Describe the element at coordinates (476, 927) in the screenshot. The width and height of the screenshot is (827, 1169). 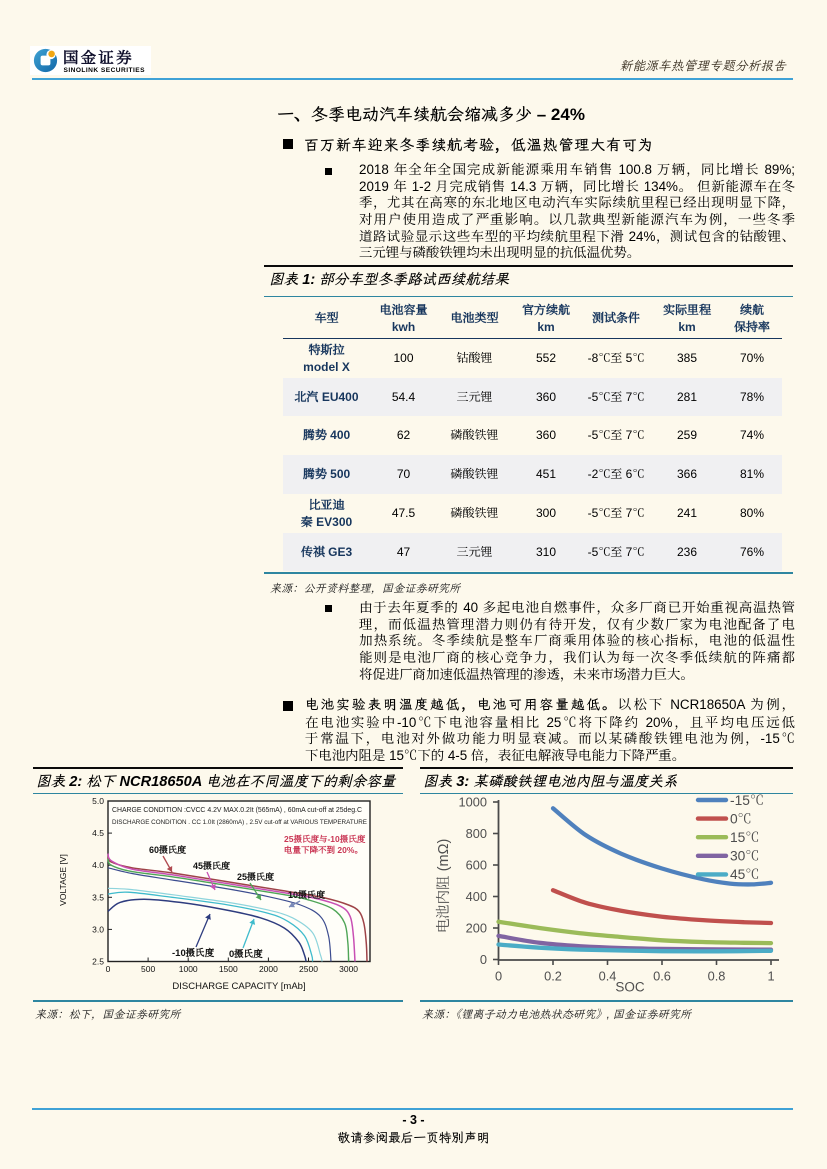
I see `svg-text: 200` at that location.